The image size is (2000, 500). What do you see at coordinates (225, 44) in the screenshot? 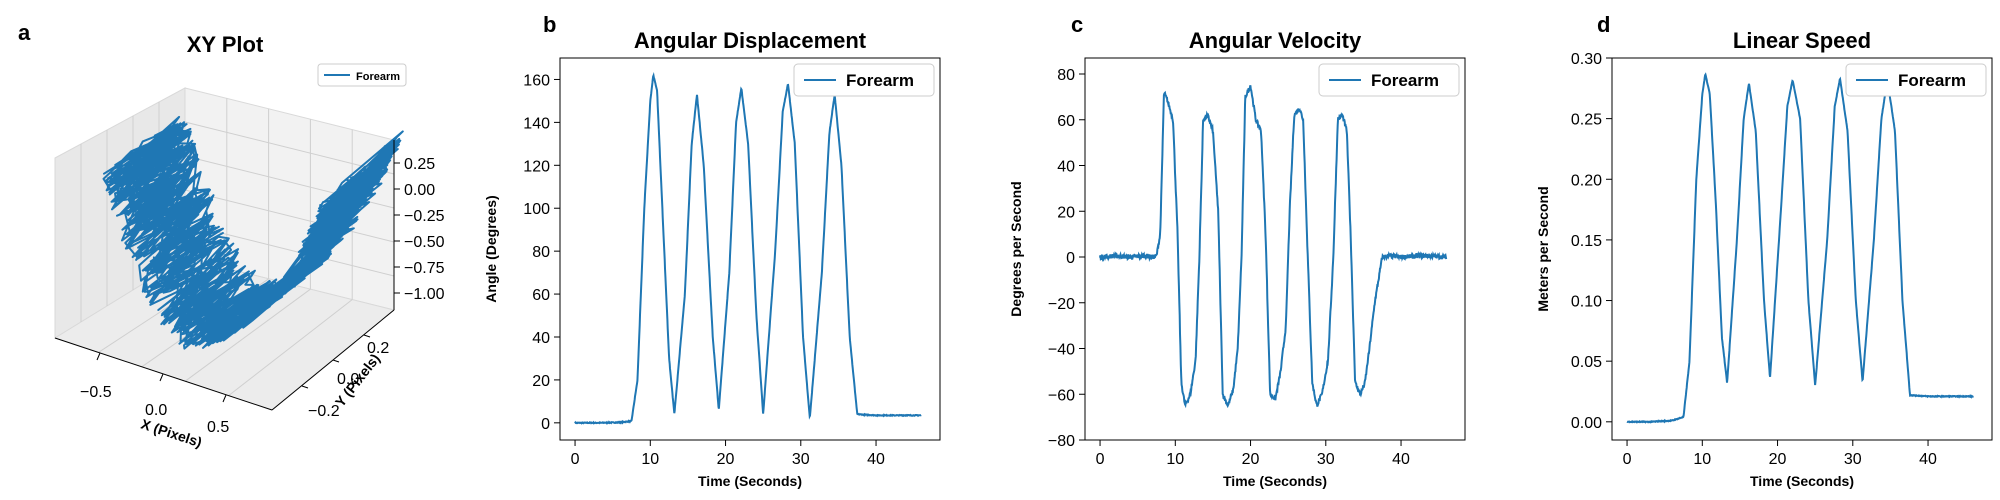
I see `xy-plot-title: XY Plot` at bounding box center [225, 44].